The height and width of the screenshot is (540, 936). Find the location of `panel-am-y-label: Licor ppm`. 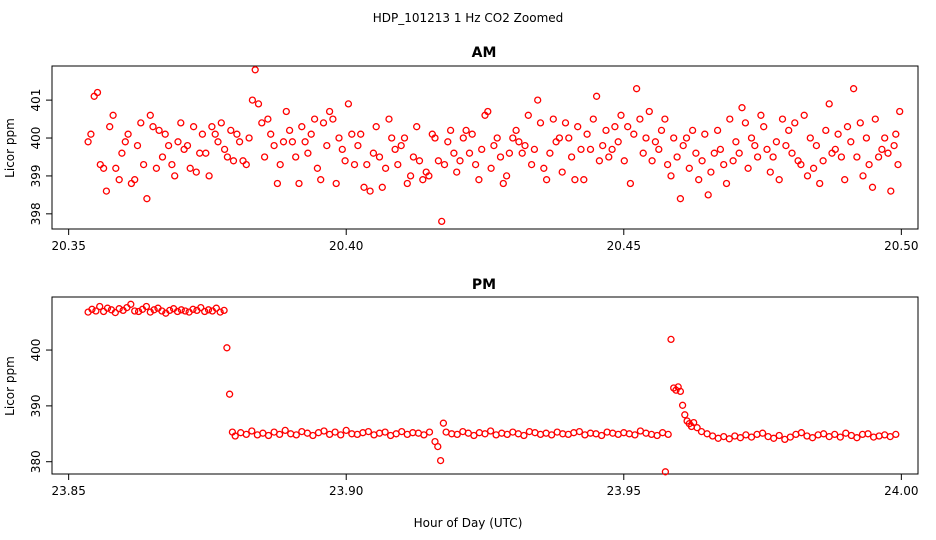

panel-am-y-label: Licor ppm is located at coordinates (10, 148).